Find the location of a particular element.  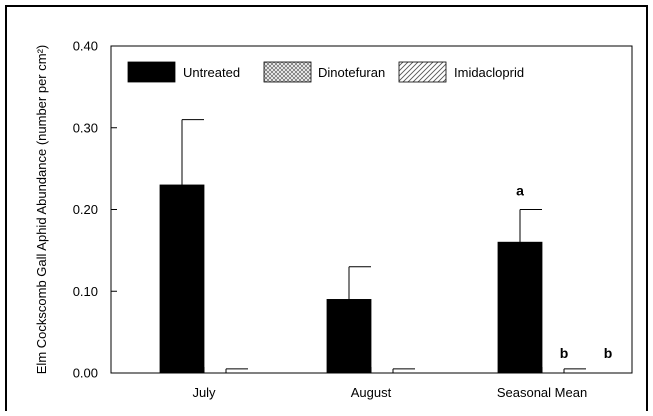

x-axis: July August Seasonal Mean is located at coordinates (389, 383).